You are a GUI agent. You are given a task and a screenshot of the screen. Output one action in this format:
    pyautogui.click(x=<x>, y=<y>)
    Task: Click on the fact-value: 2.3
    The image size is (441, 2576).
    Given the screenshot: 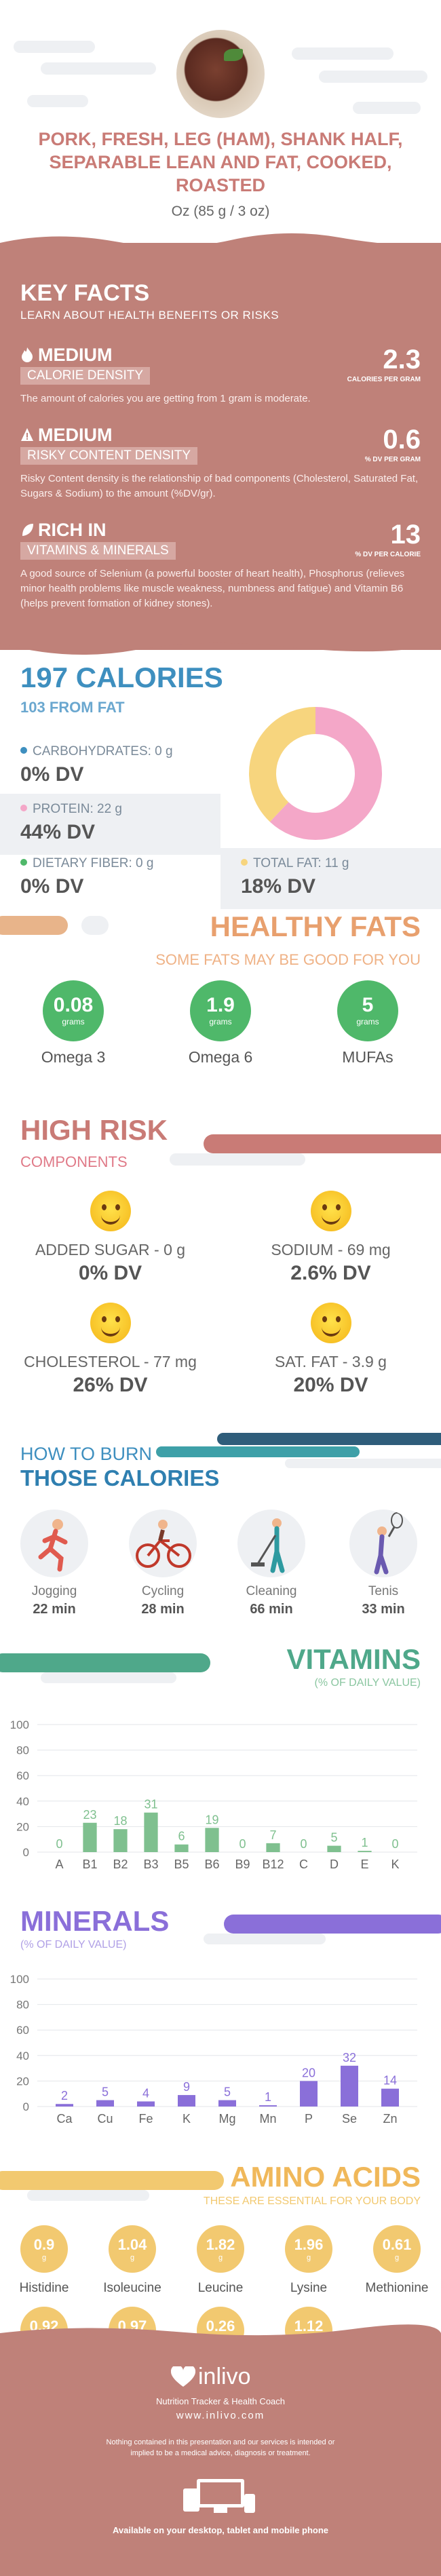 What is the action you would take?
    pyautogui.click(x=402, y=360)
    